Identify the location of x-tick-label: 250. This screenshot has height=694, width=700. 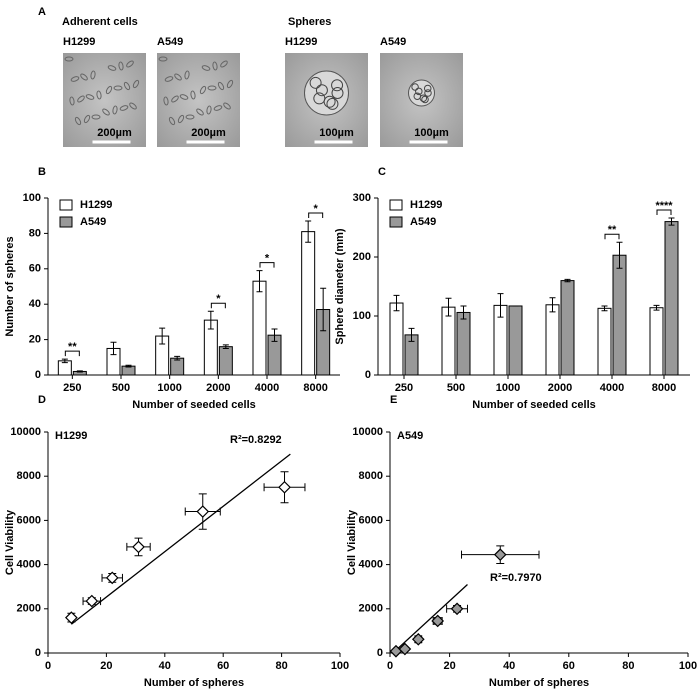
(72, 388).